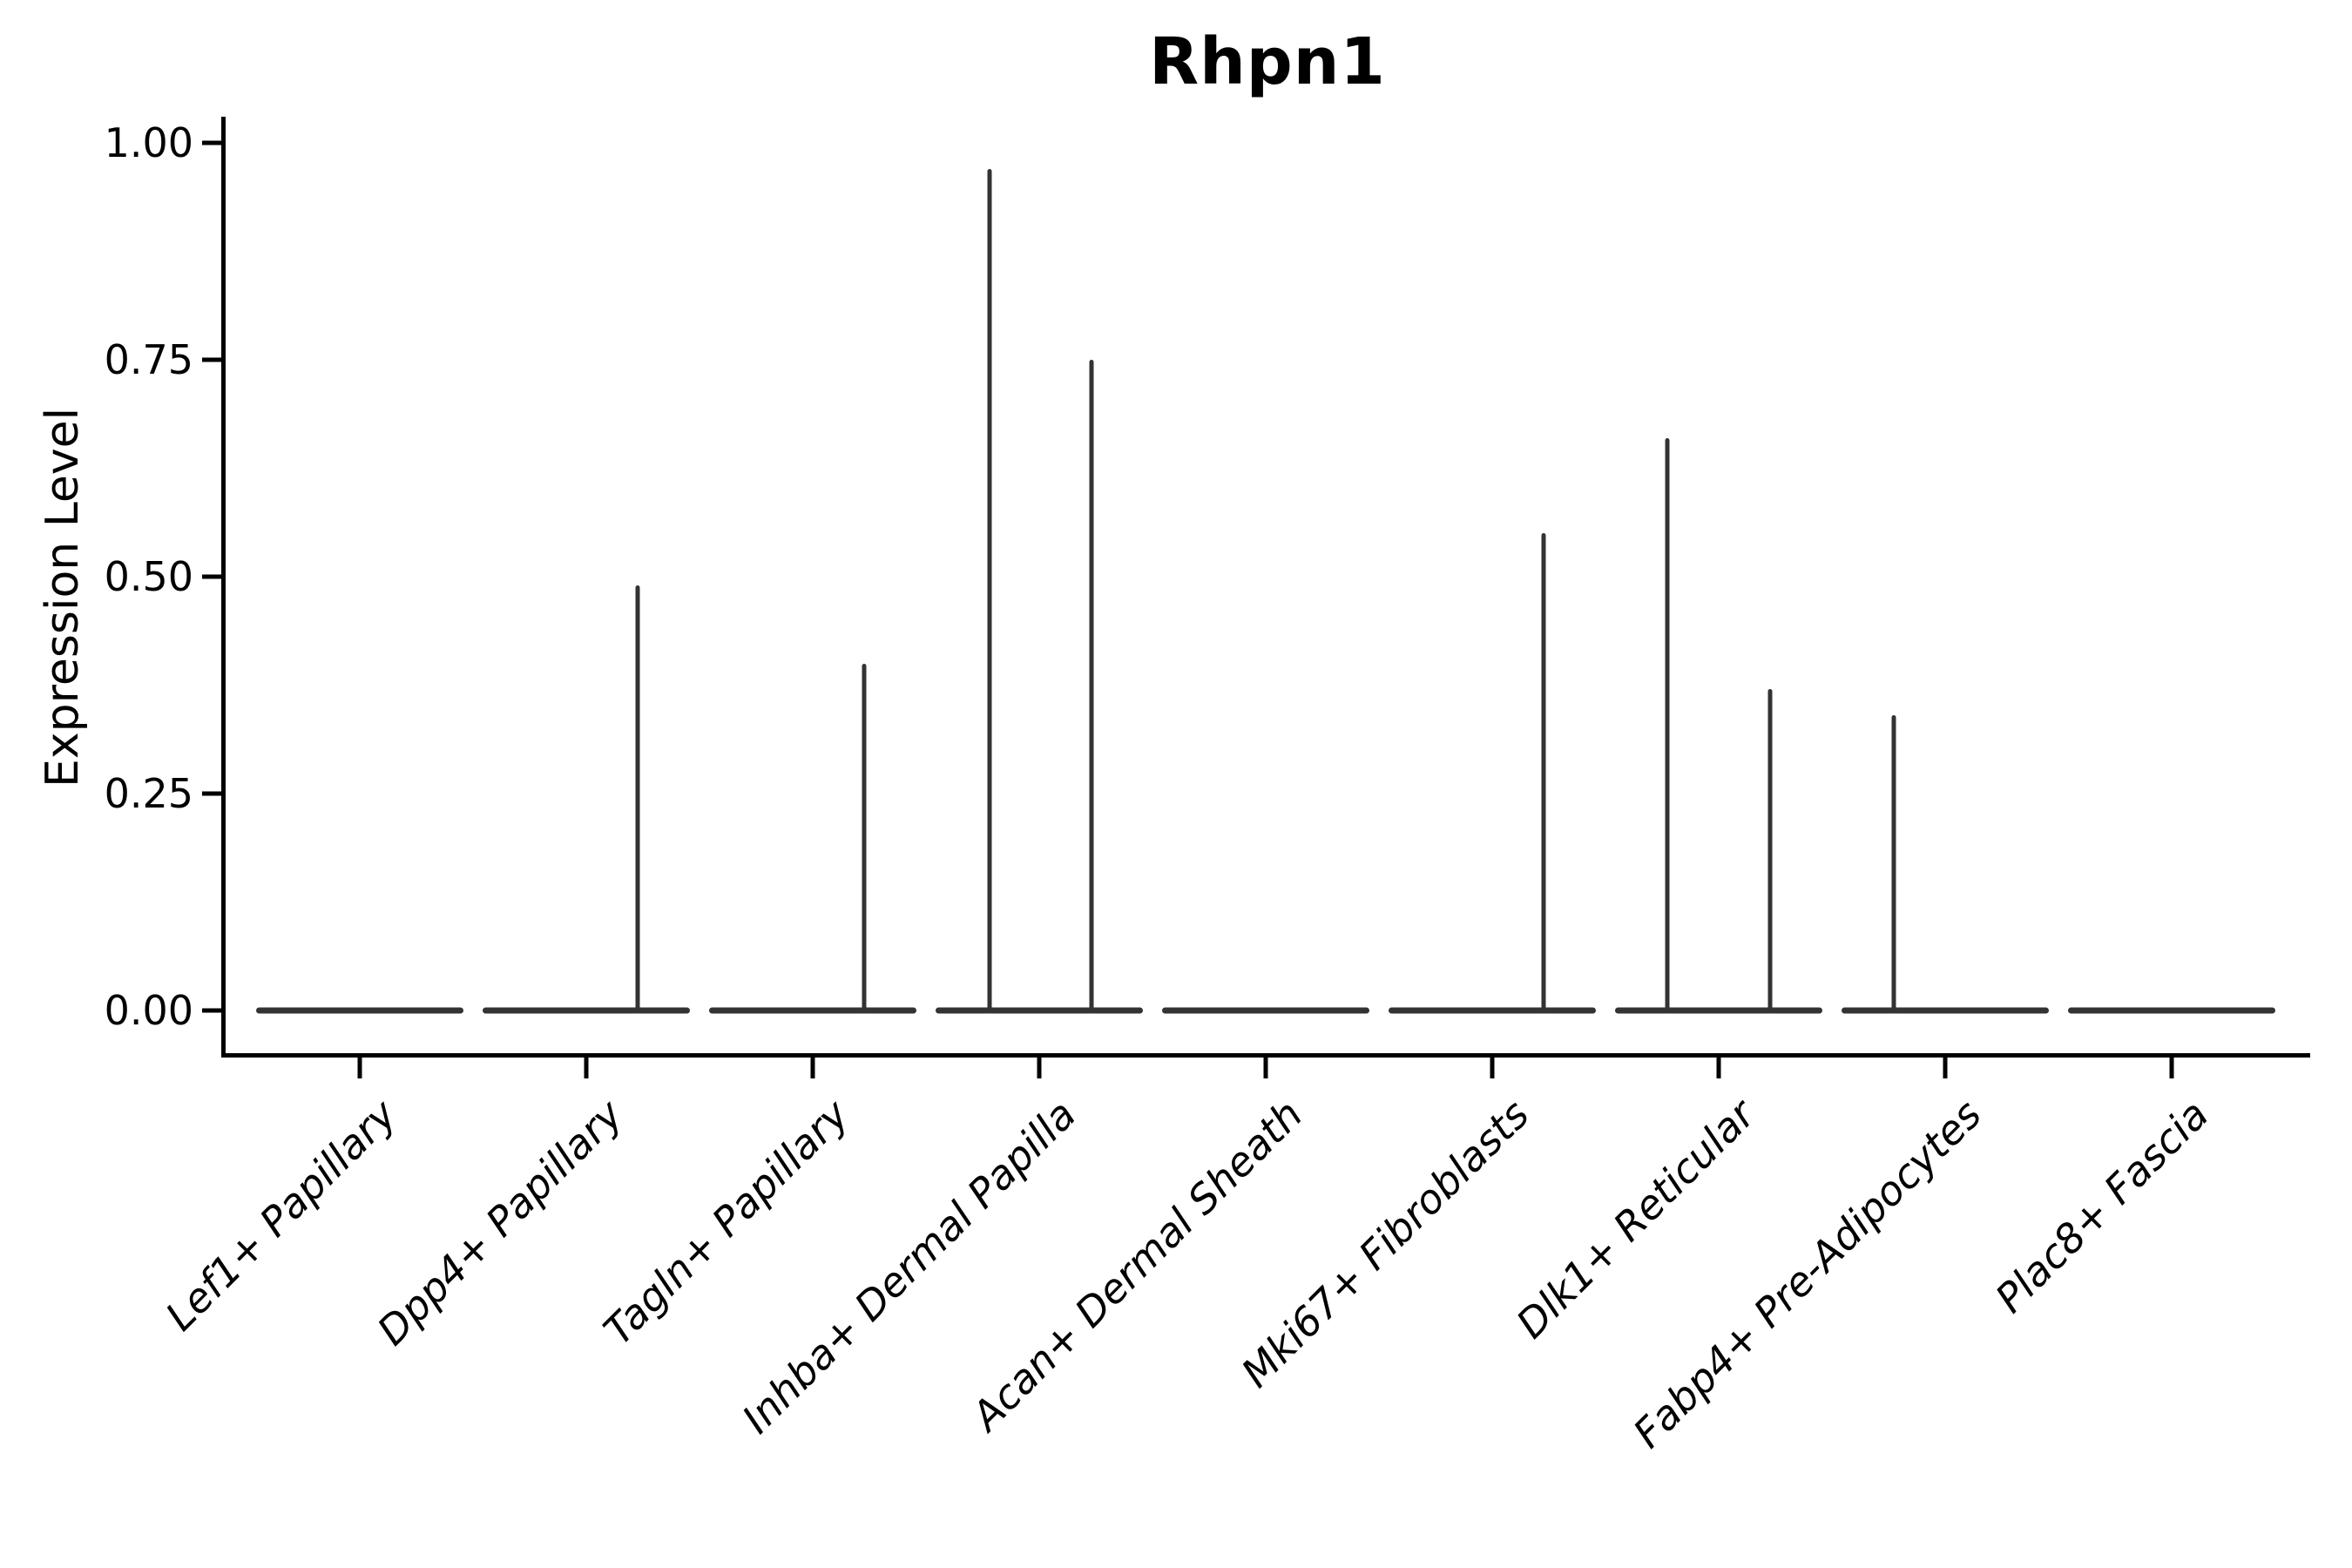 Image resolution: width=2352 pixels, height=1568 pixels. What do you see at coordinates (1265, 1055) in the screenshot?
I see `x-axis-spine` at bounding box center [1265, 1055].